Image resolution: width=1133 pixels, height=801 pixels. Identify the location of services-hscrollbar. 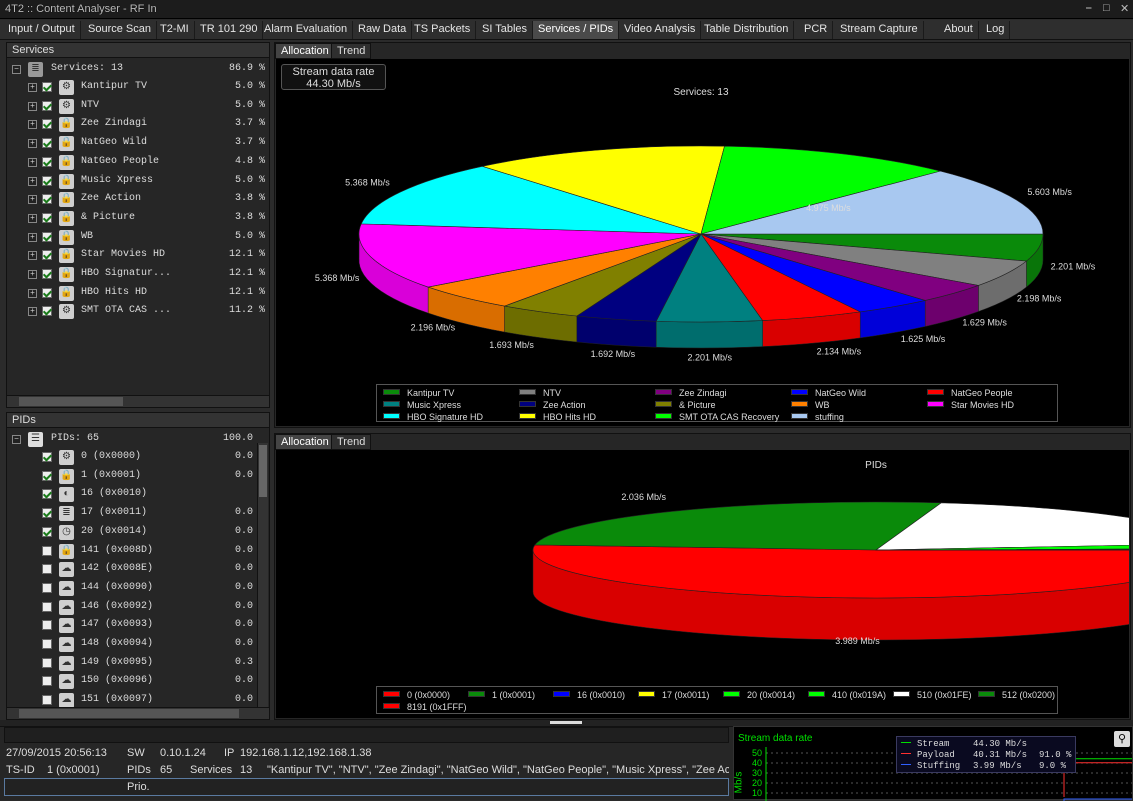
(138, 401).